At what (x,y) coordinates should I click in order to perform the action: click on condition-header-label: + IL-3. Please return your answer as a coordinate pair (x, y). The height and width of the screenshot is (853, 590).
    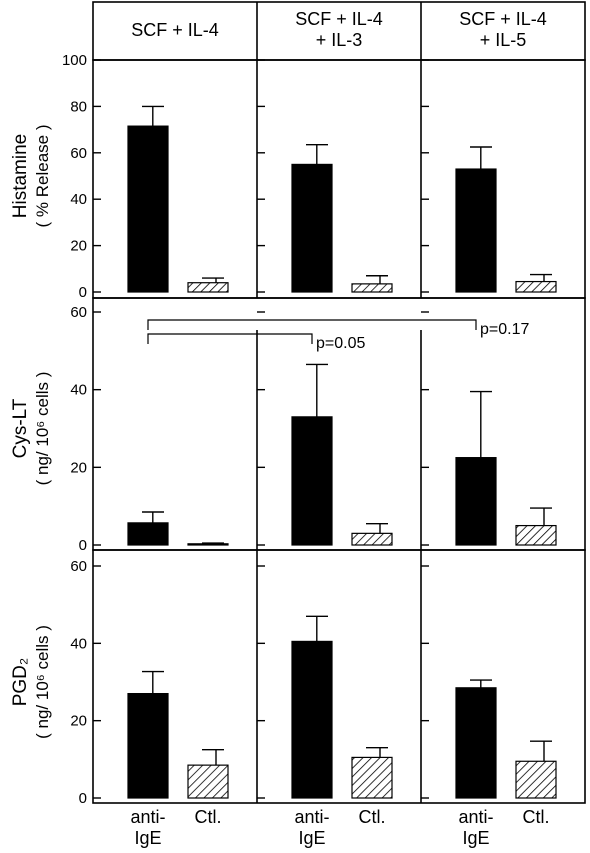
    Looking at the image, I should click on (339, 40).